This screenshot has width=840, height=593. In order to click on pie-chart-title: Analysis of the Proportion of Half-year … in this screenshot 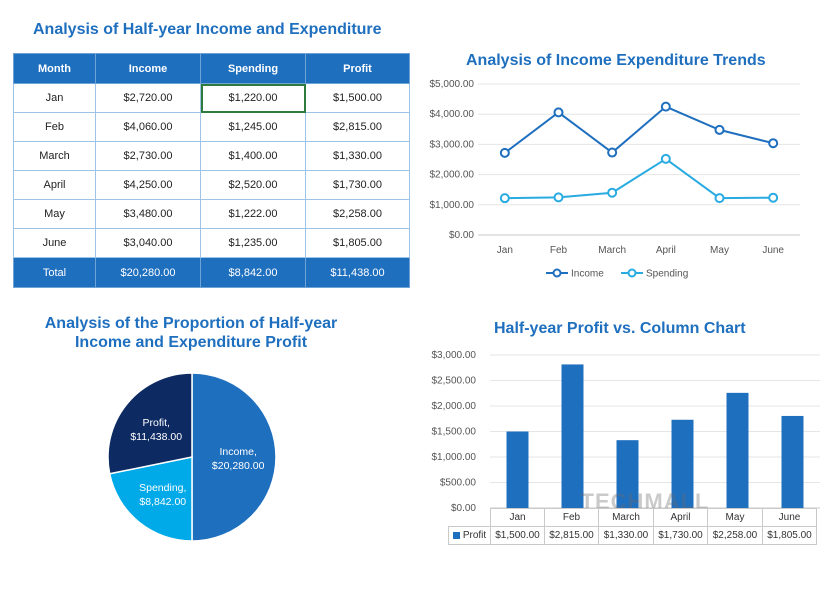, I will do `click(191, 333)`.